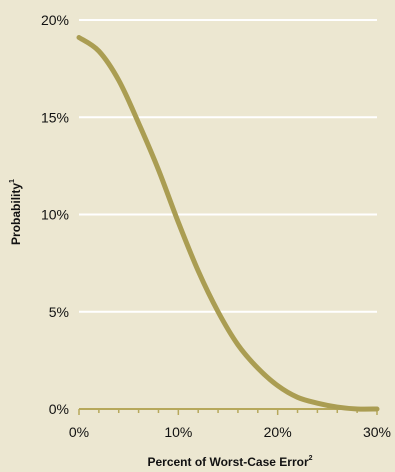 The image size is (395, 472). What do you see at coordinates (178, 432) in the screenshot?
I see `x-tick-label-10: 10%` at bounding box center [178, 432].